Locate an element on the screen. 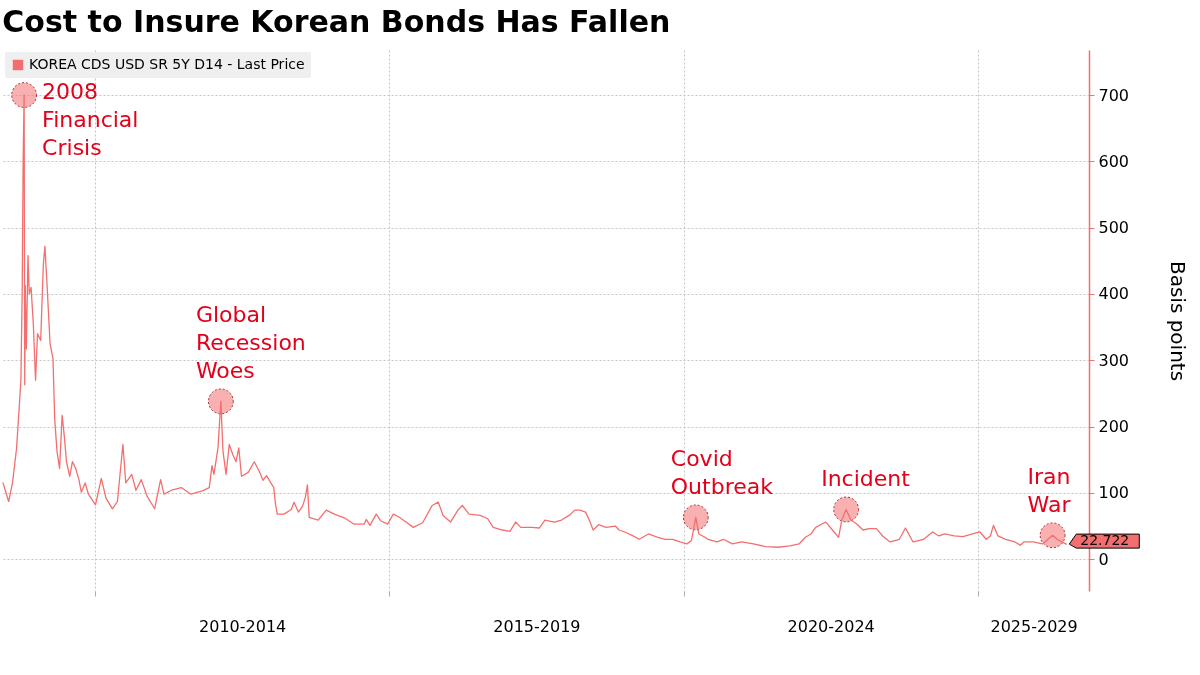  x-tick-label: 2020-2024 is located at coordinates (831, 626).